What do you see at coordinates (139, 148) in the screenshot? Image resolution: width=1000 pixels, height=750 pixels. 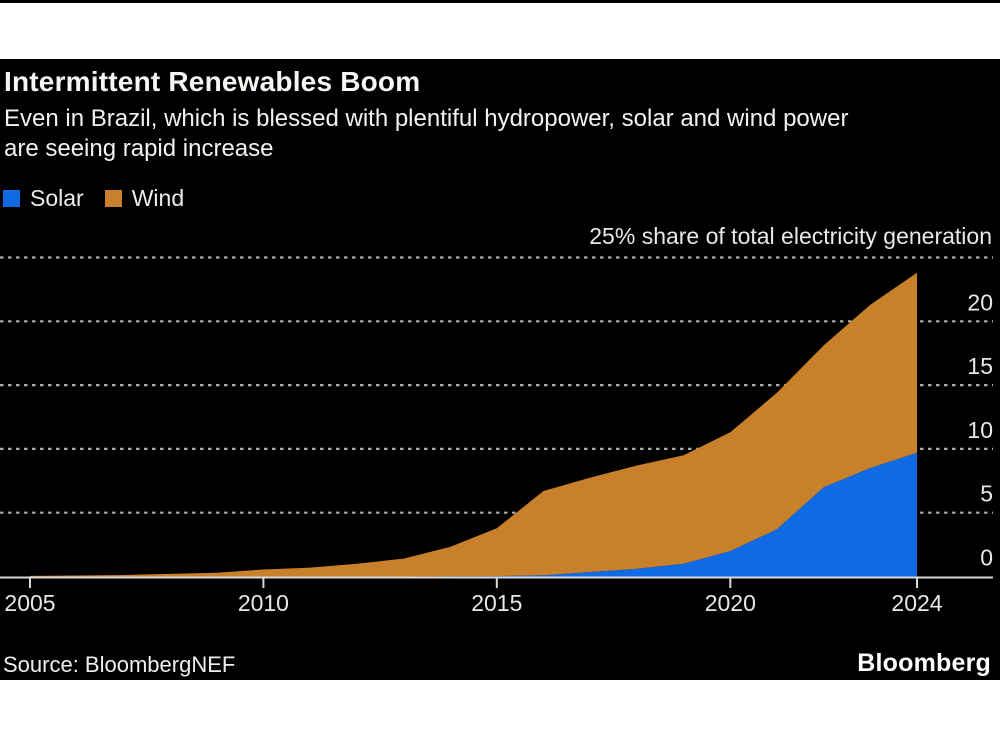 I see `chart-subtitle-line-2: are seeing rapid increase` at bounding box center [139, 148].